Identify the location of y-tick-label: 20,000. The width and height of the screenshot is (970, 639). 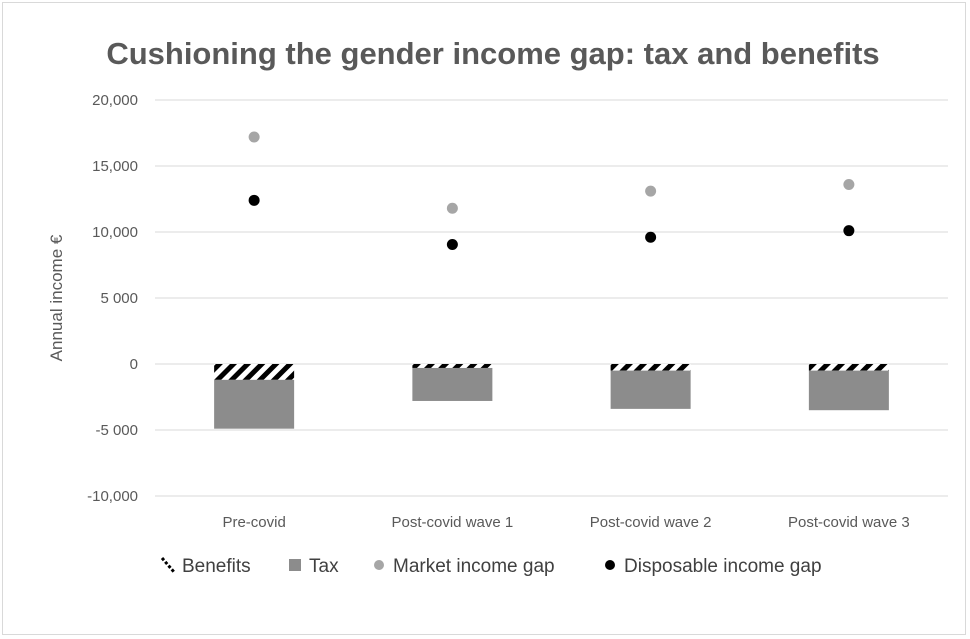
(115, 100).